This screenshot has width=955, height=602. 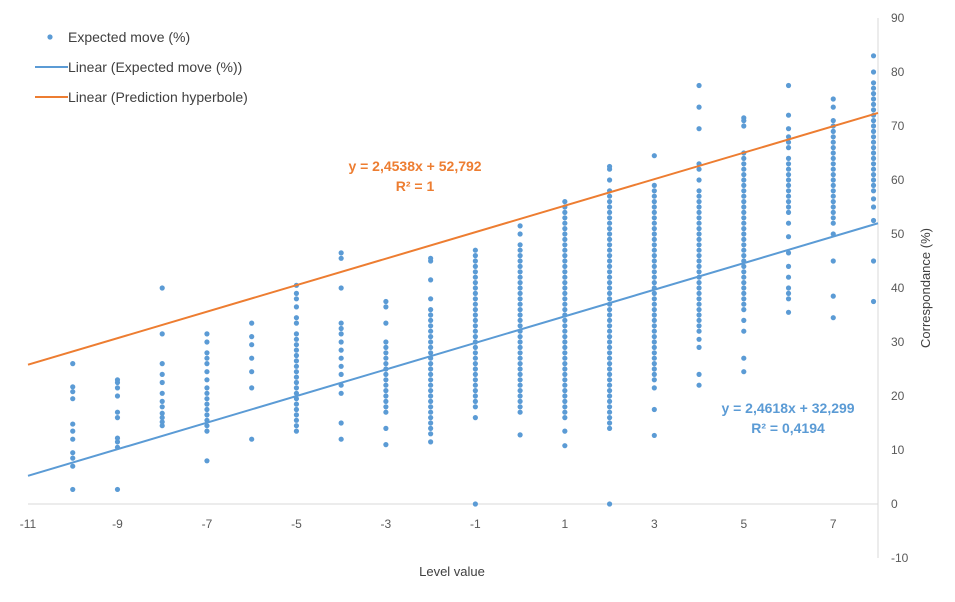 What do you see at coordinates (158, 97) in the screenshot?
I see `legend-label-linear-prediction: Linear (Prediction hyperbole)` at bounding box center [158, 97].